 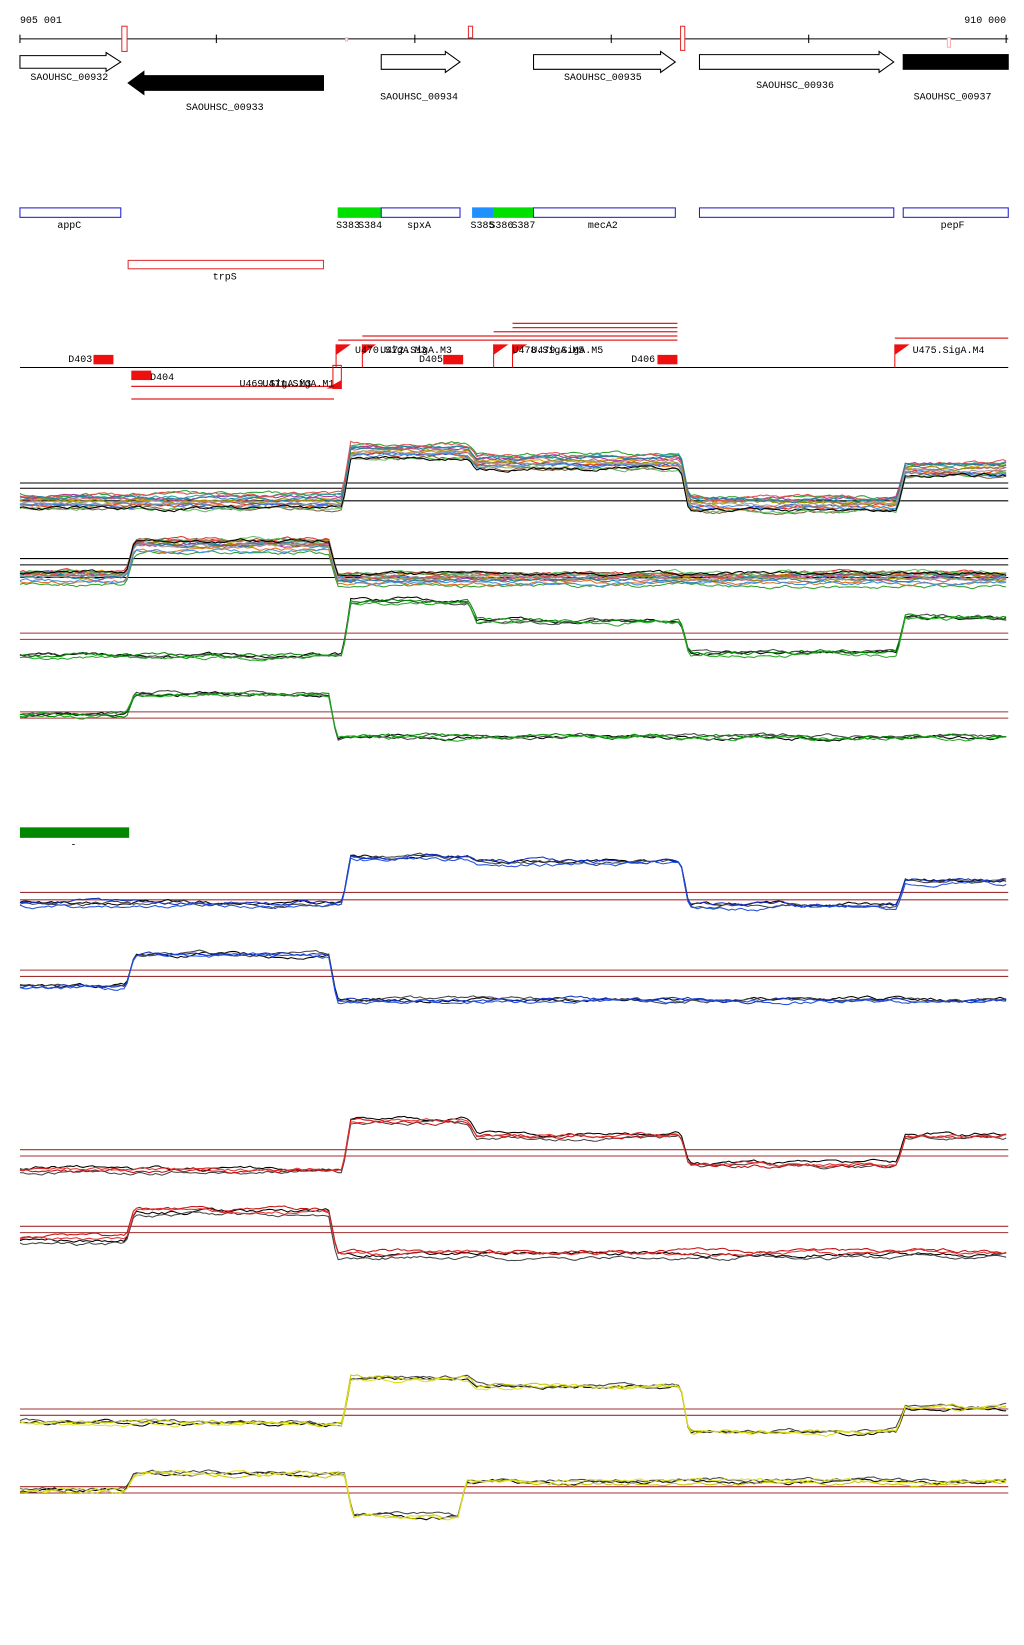 What do you see at coordinates (603, 77) in the screenshot?
I see `gene-label: SAOUHSC_00935` at bounding box center [603, 77].